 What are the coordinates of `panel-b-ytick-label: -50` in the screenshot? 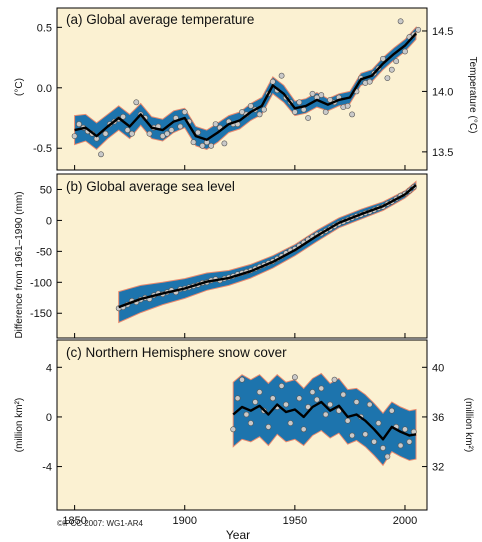 It's located at (44, 252).